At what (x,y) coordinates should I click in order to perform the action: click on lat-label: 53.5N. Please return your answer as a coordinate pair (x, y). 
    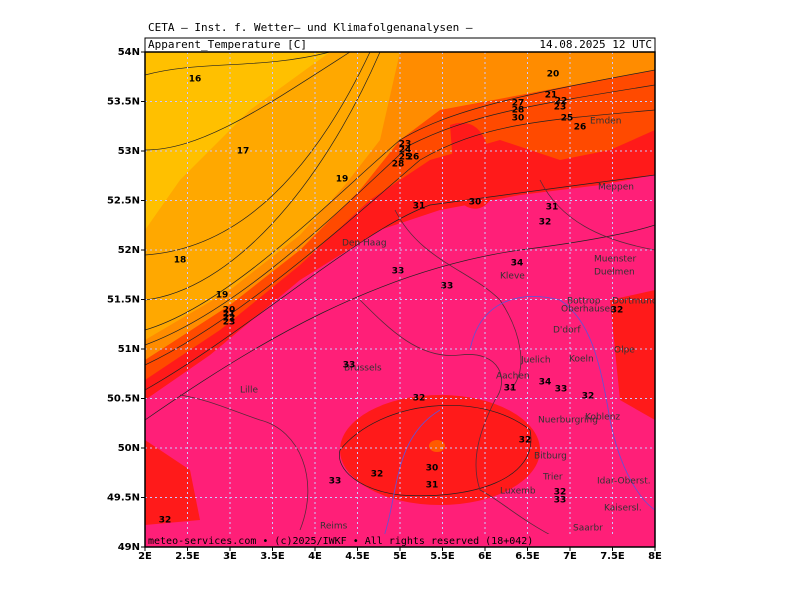
    Looking at the image, I should click on (123, 102).